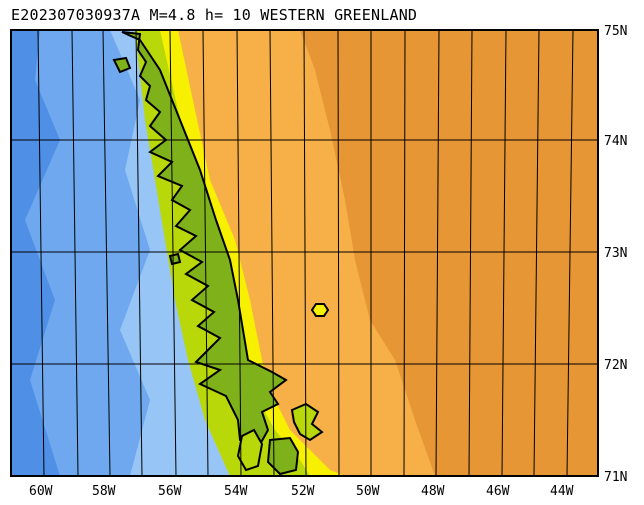 The image size is (644, 505). Describe the element at coordinates (433, 491) in the screenshot. I see `lon-label-48w: 48W` at that location.